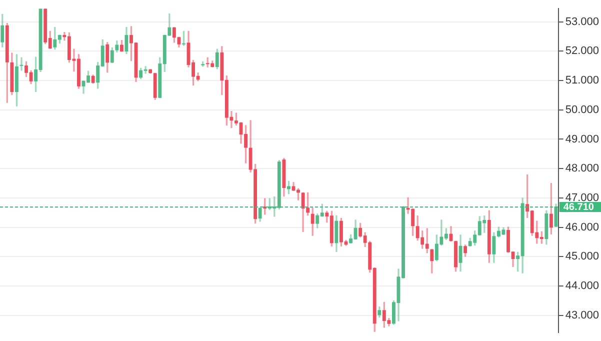 This screenshot has height=341, width=601. Describe the element at coordinates (582, 110) in the screenshot. I see `y-tick-label: 50.000` at that location.